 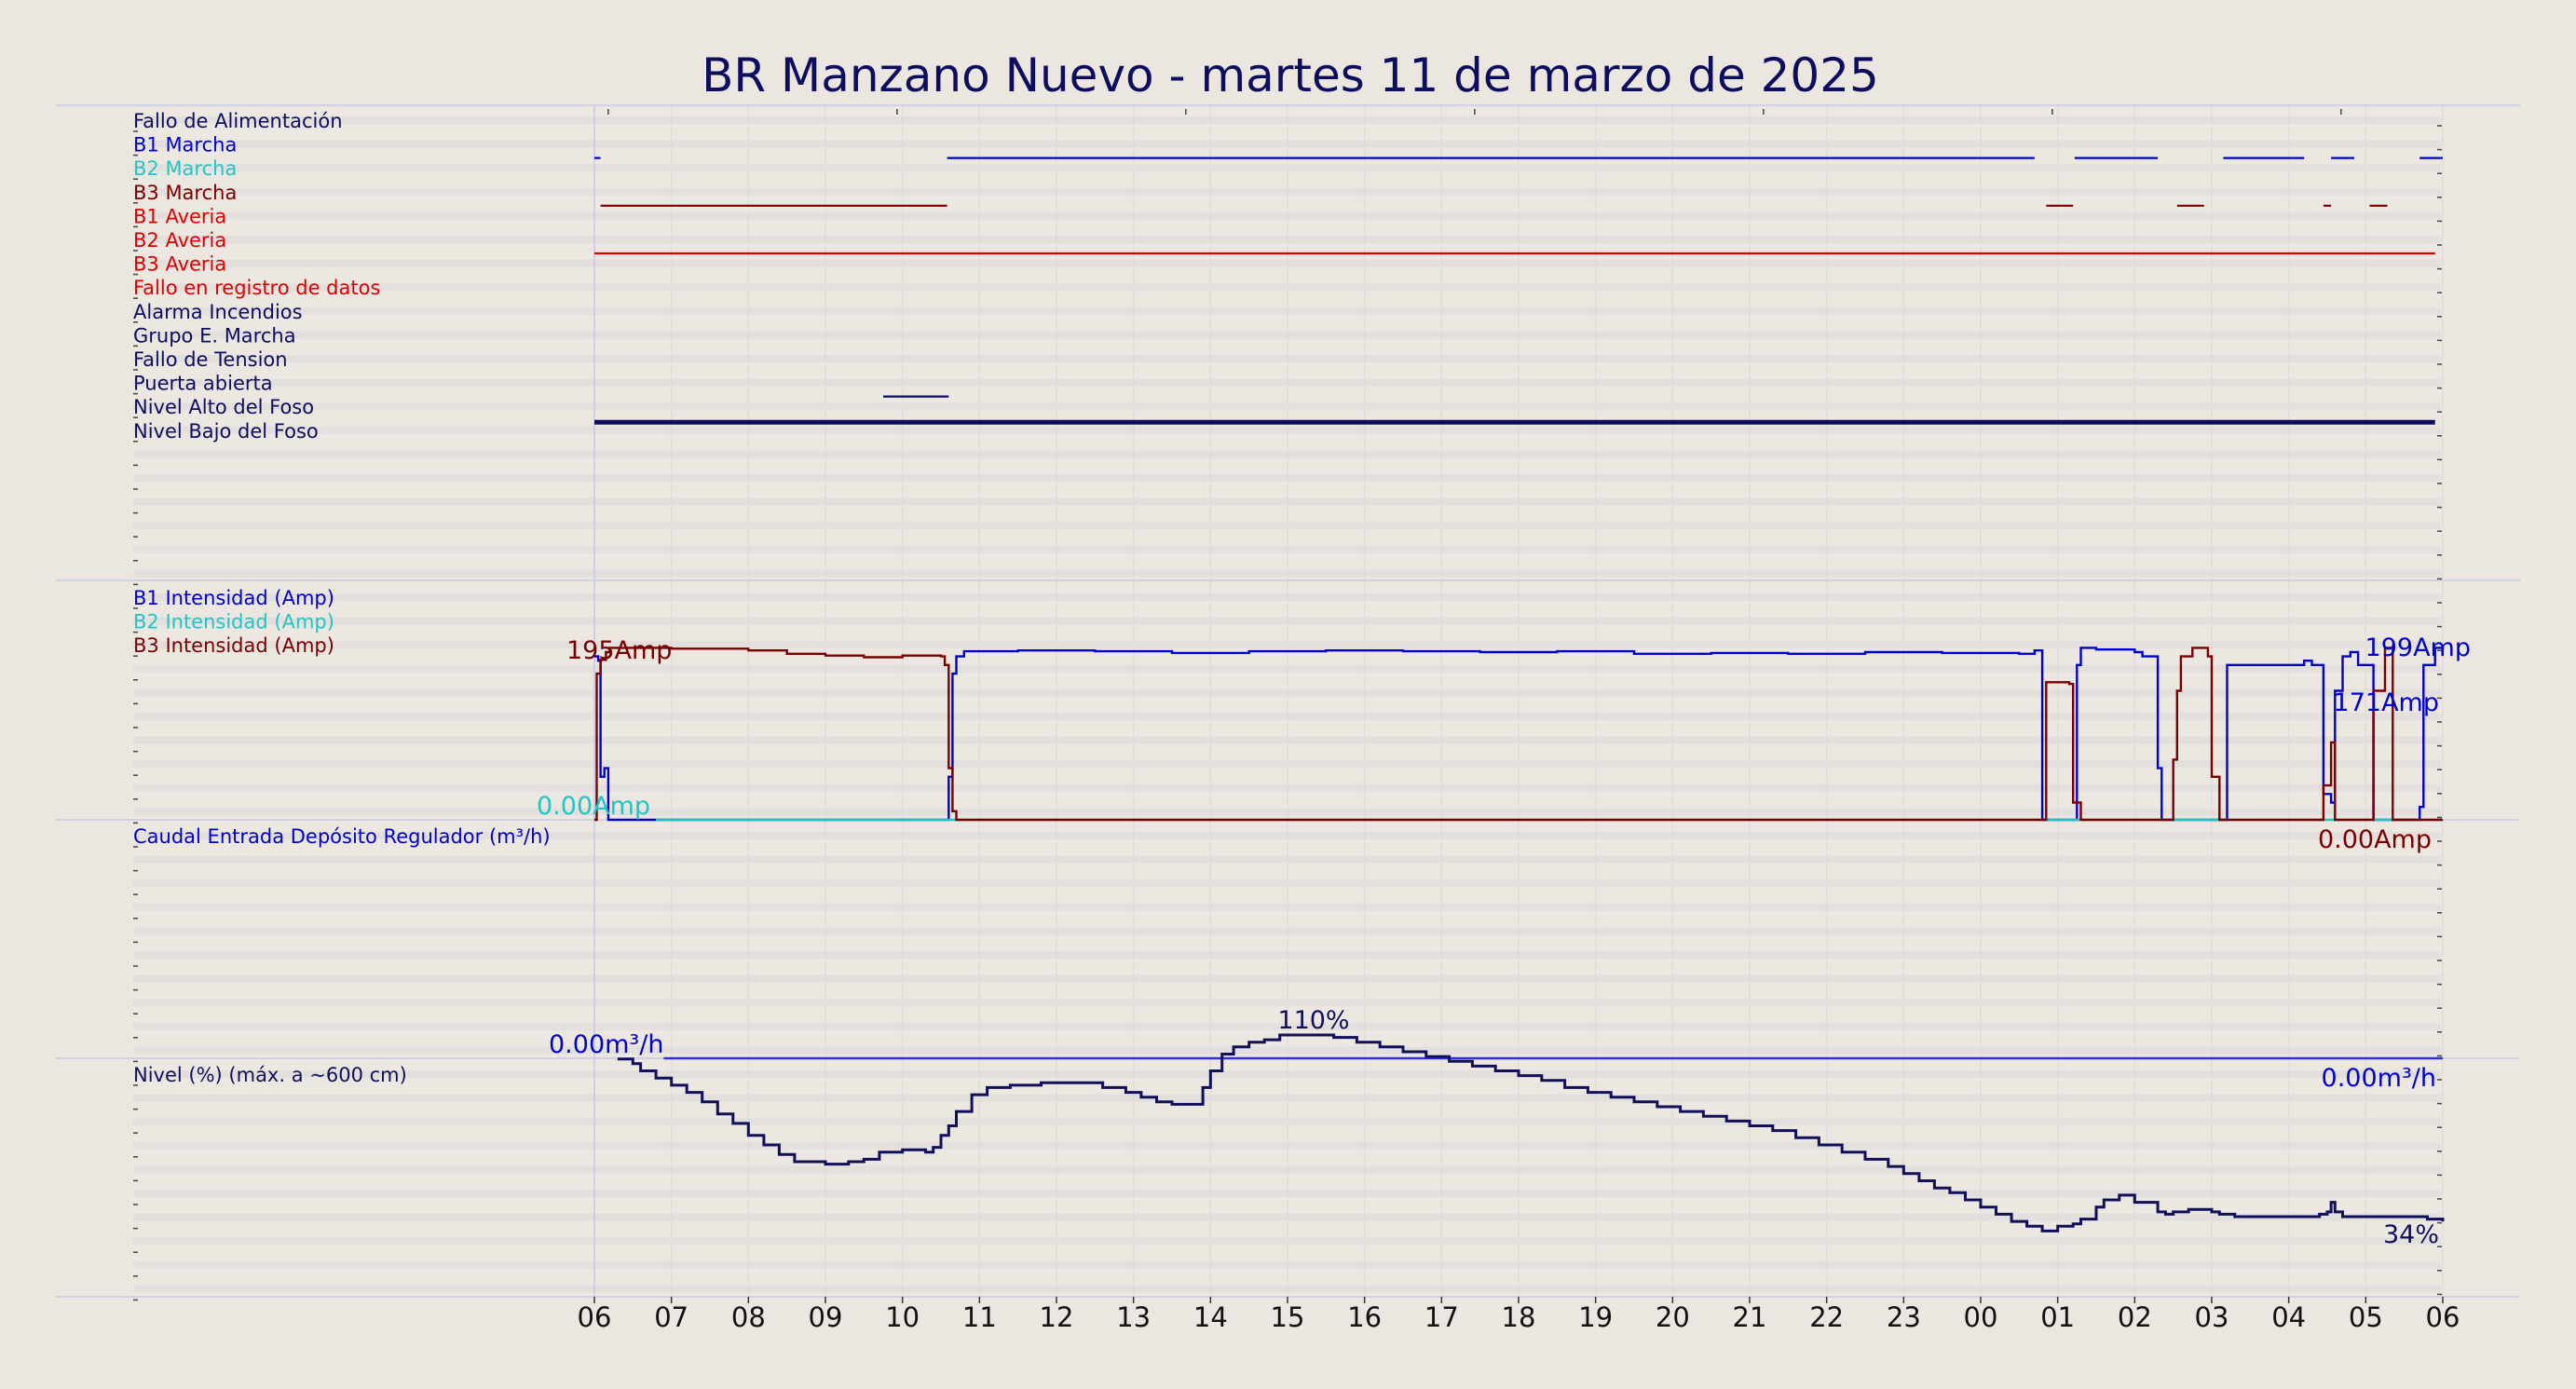 What do you see at coordinates (238, 121) in the screenshot?
I see `signal-label: Fallo de Alimentación` at bounding box center [238, 121].